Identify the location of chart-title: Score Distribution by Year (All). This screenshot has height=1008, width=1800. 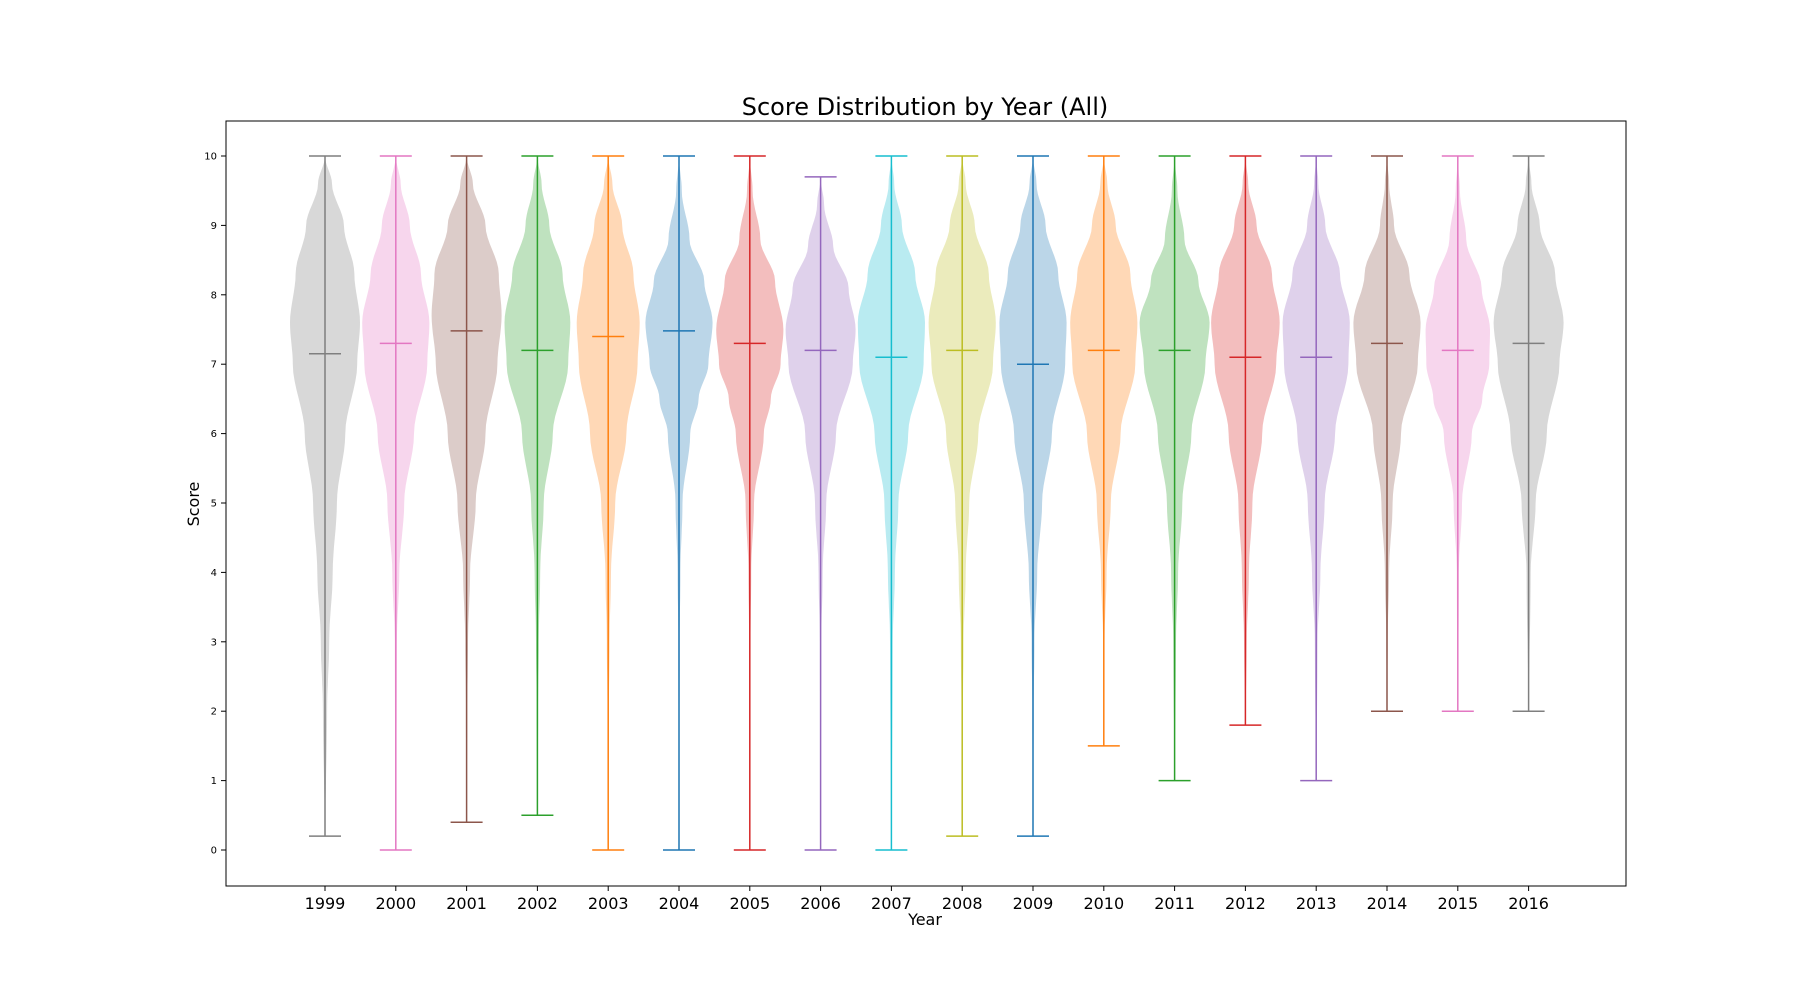
(925, 107).